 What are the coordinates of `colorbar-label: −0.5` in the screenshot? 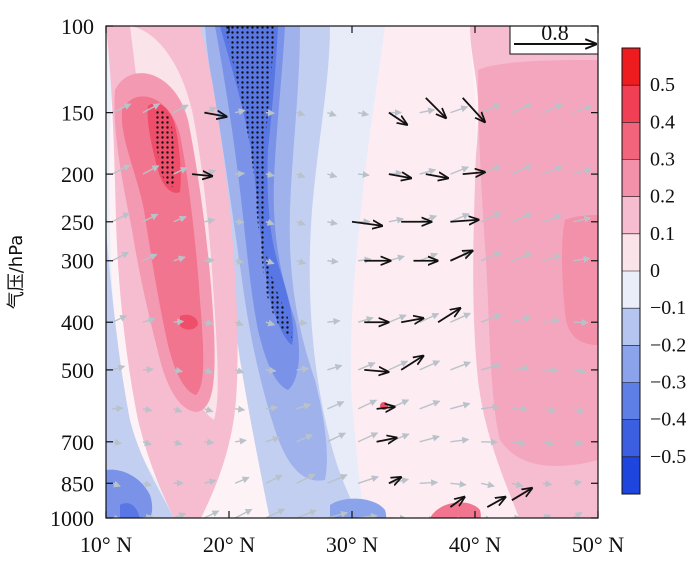 It's located at (668, 457).